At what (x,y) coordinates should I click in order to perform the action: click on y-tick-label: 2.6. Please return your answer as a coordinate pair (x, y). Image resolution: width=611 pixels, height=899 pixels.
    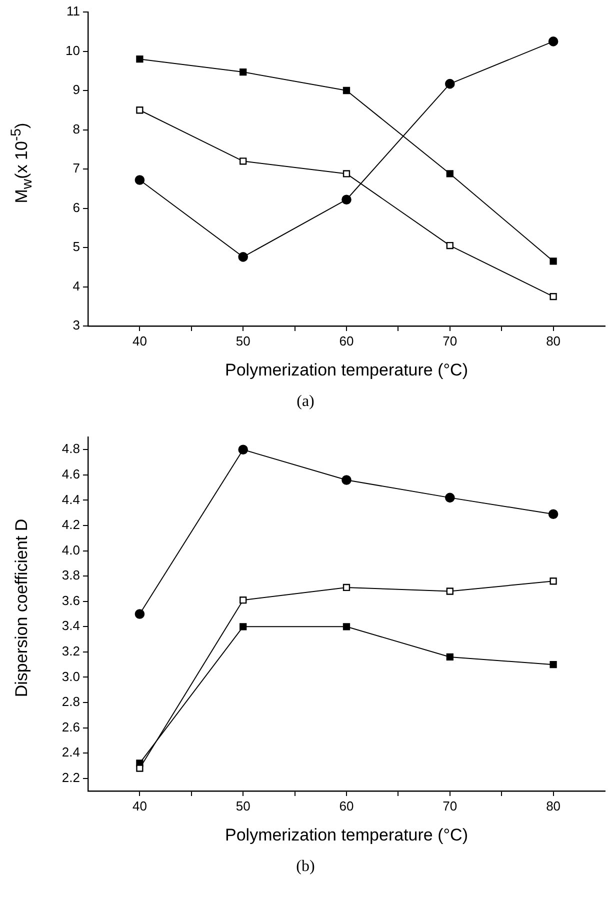
    Looking at the image, I should click on (71, 726).